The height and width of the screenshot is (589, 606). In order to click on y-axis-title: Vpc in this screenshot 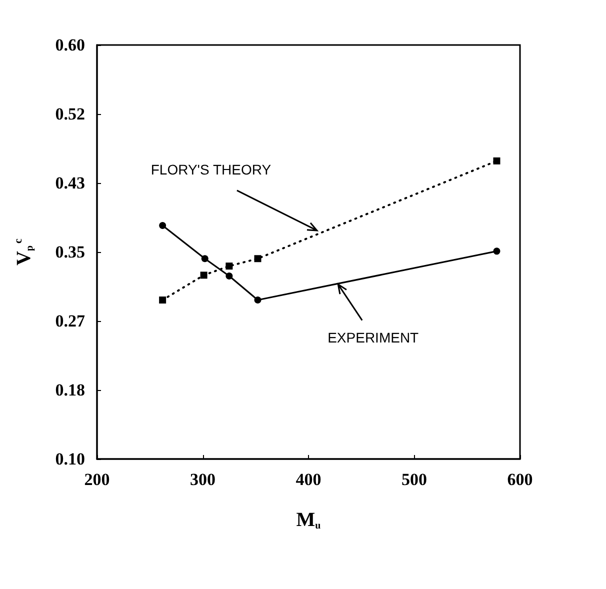, I will do `click(24, 252)`.